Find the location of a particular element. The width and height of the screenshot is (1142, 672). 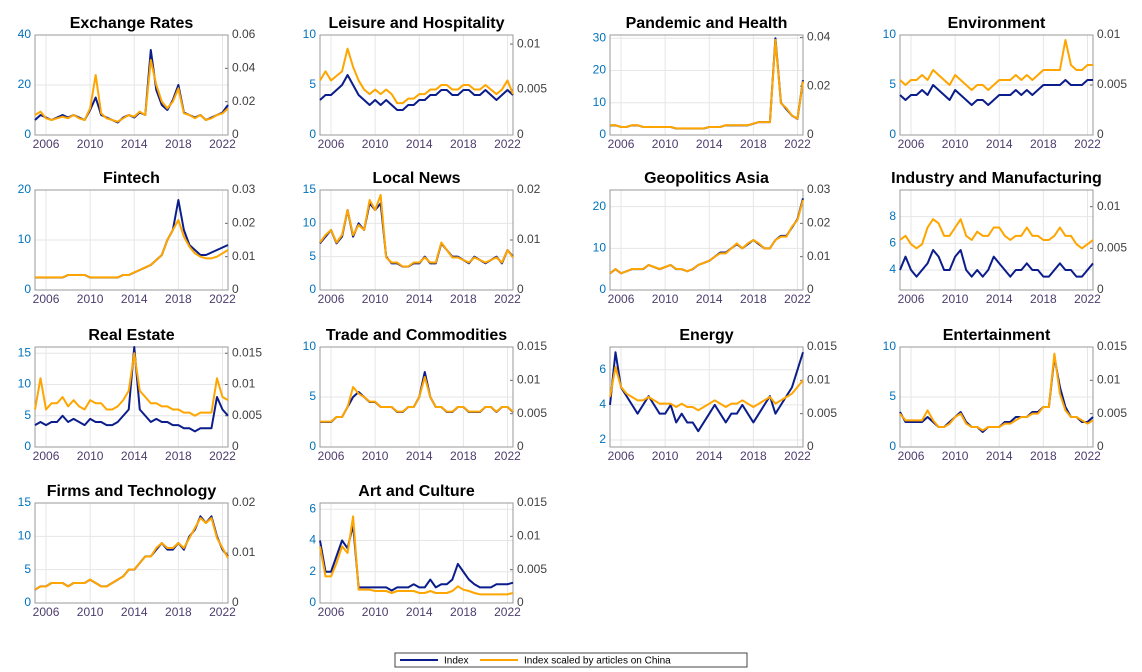

y-tick-label: 40 is located at coordinates (25, 34).